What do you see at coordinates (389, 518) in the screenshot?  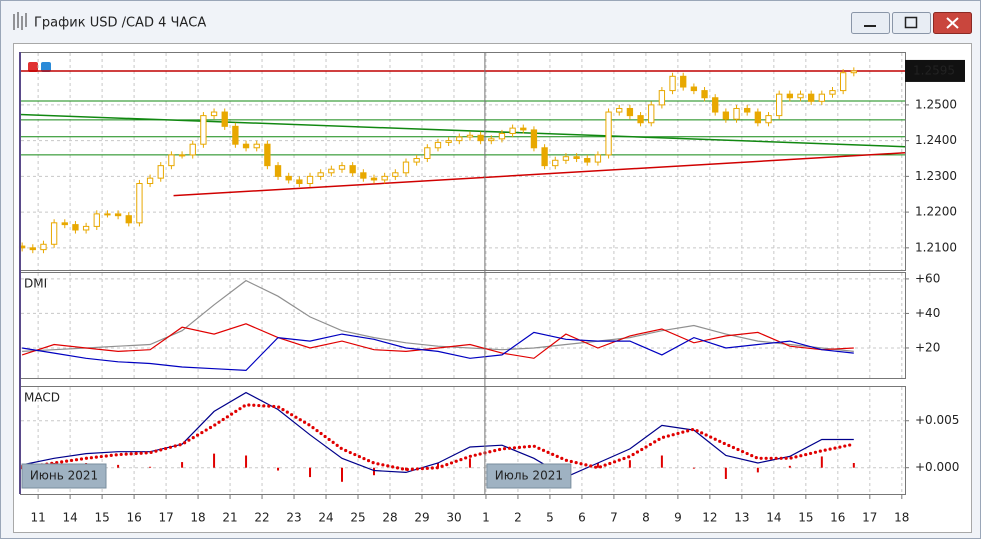 I see `x-tick-label: 28` at bounding box center [389, 518].